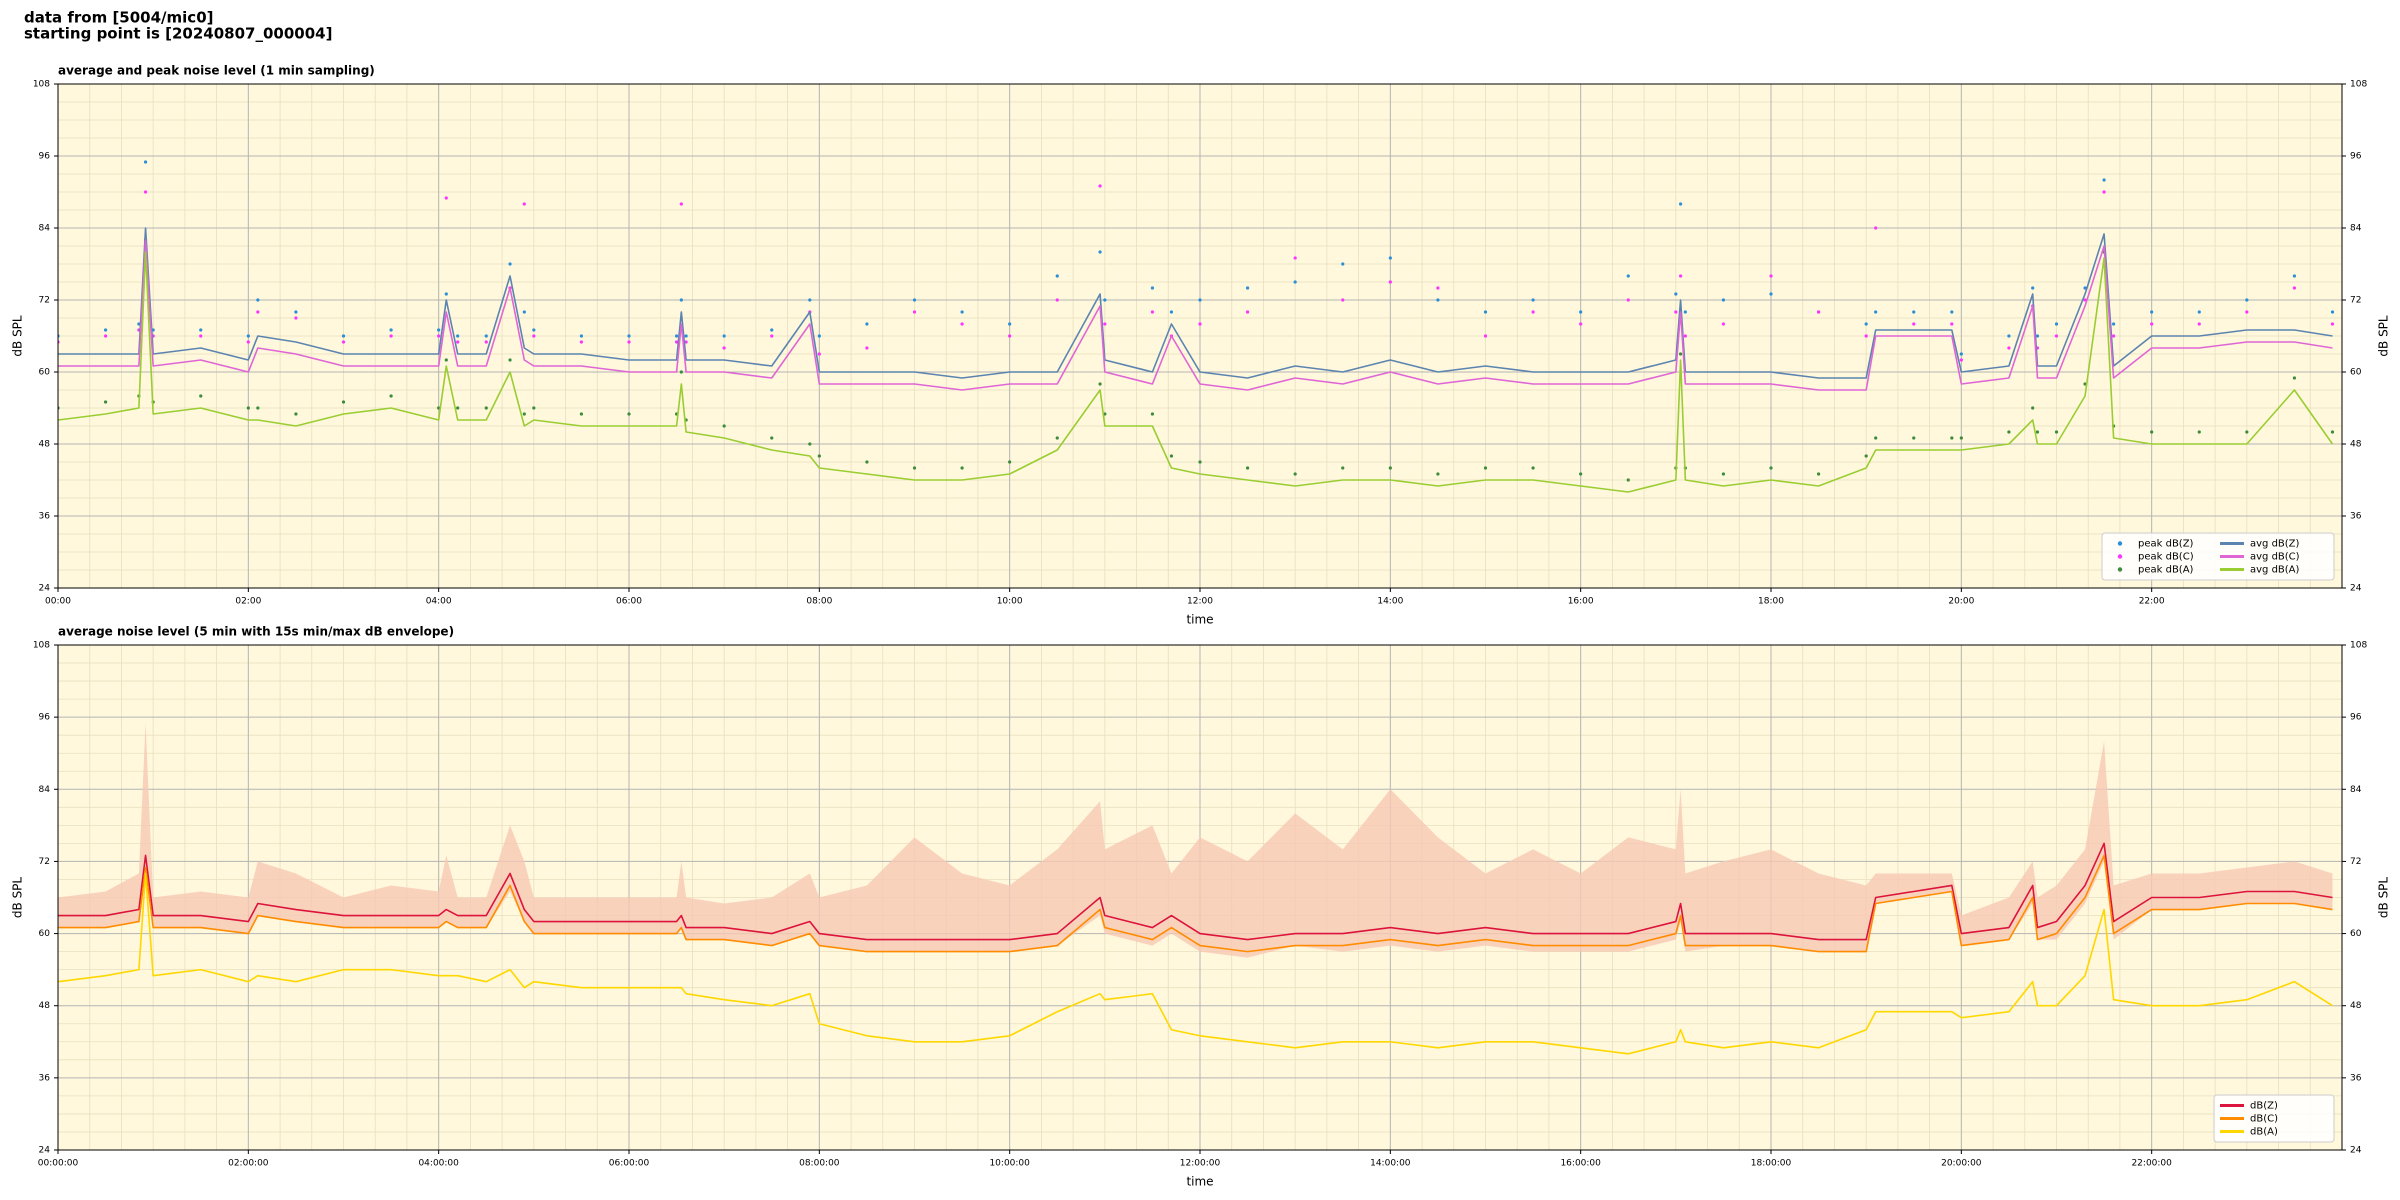 The image size is (2400, 1200). I want to click on y-tick-label: 36, so click(2356, 517).